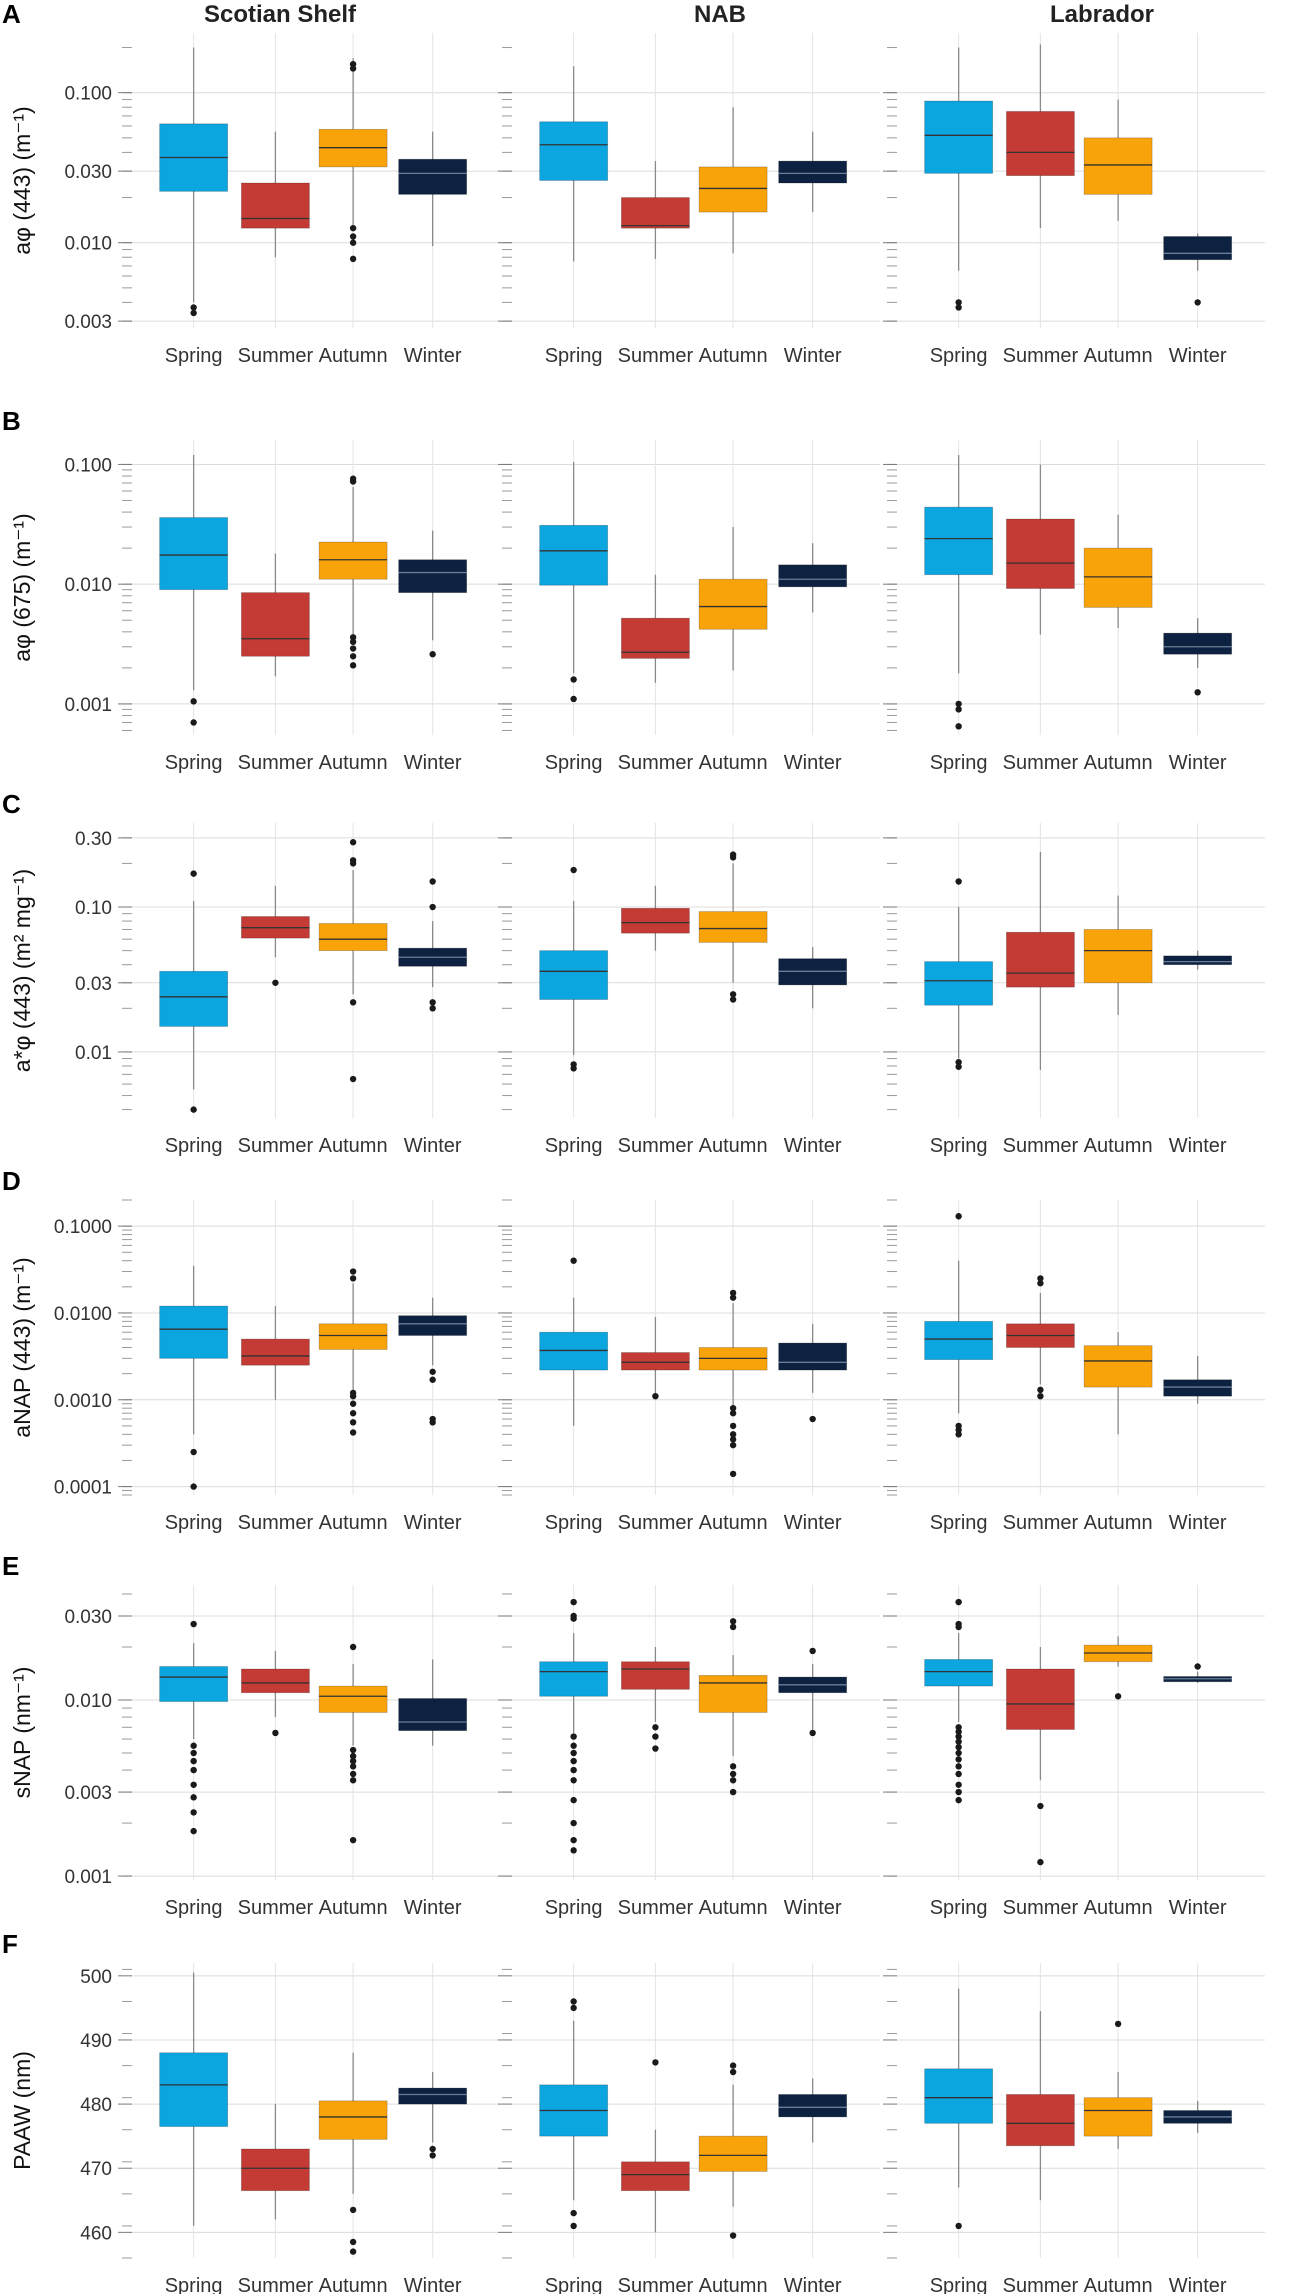 The width and height of the screenshot is (1299, 2294). I want to click on panel-letter: A, so click(11, 14).